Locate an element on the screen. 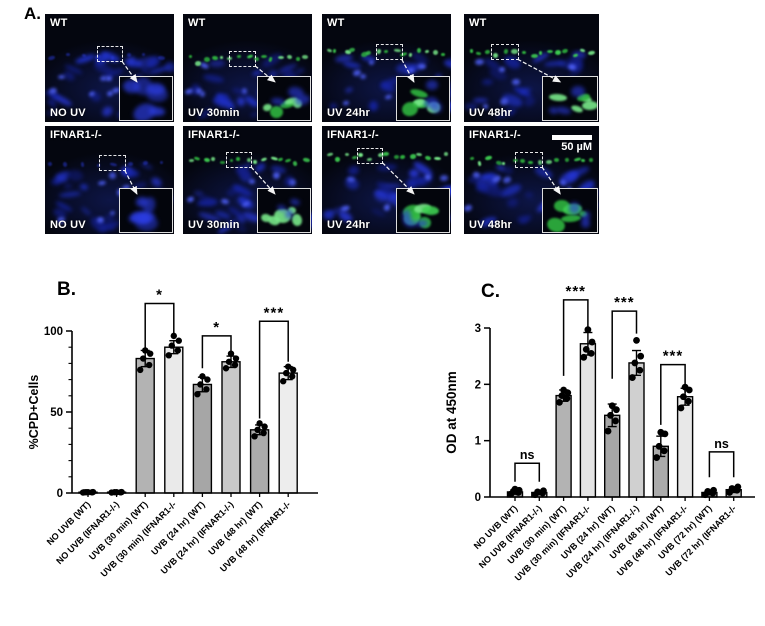 The image size is (765, 626). roi-box is located at coordinates (505, 52).